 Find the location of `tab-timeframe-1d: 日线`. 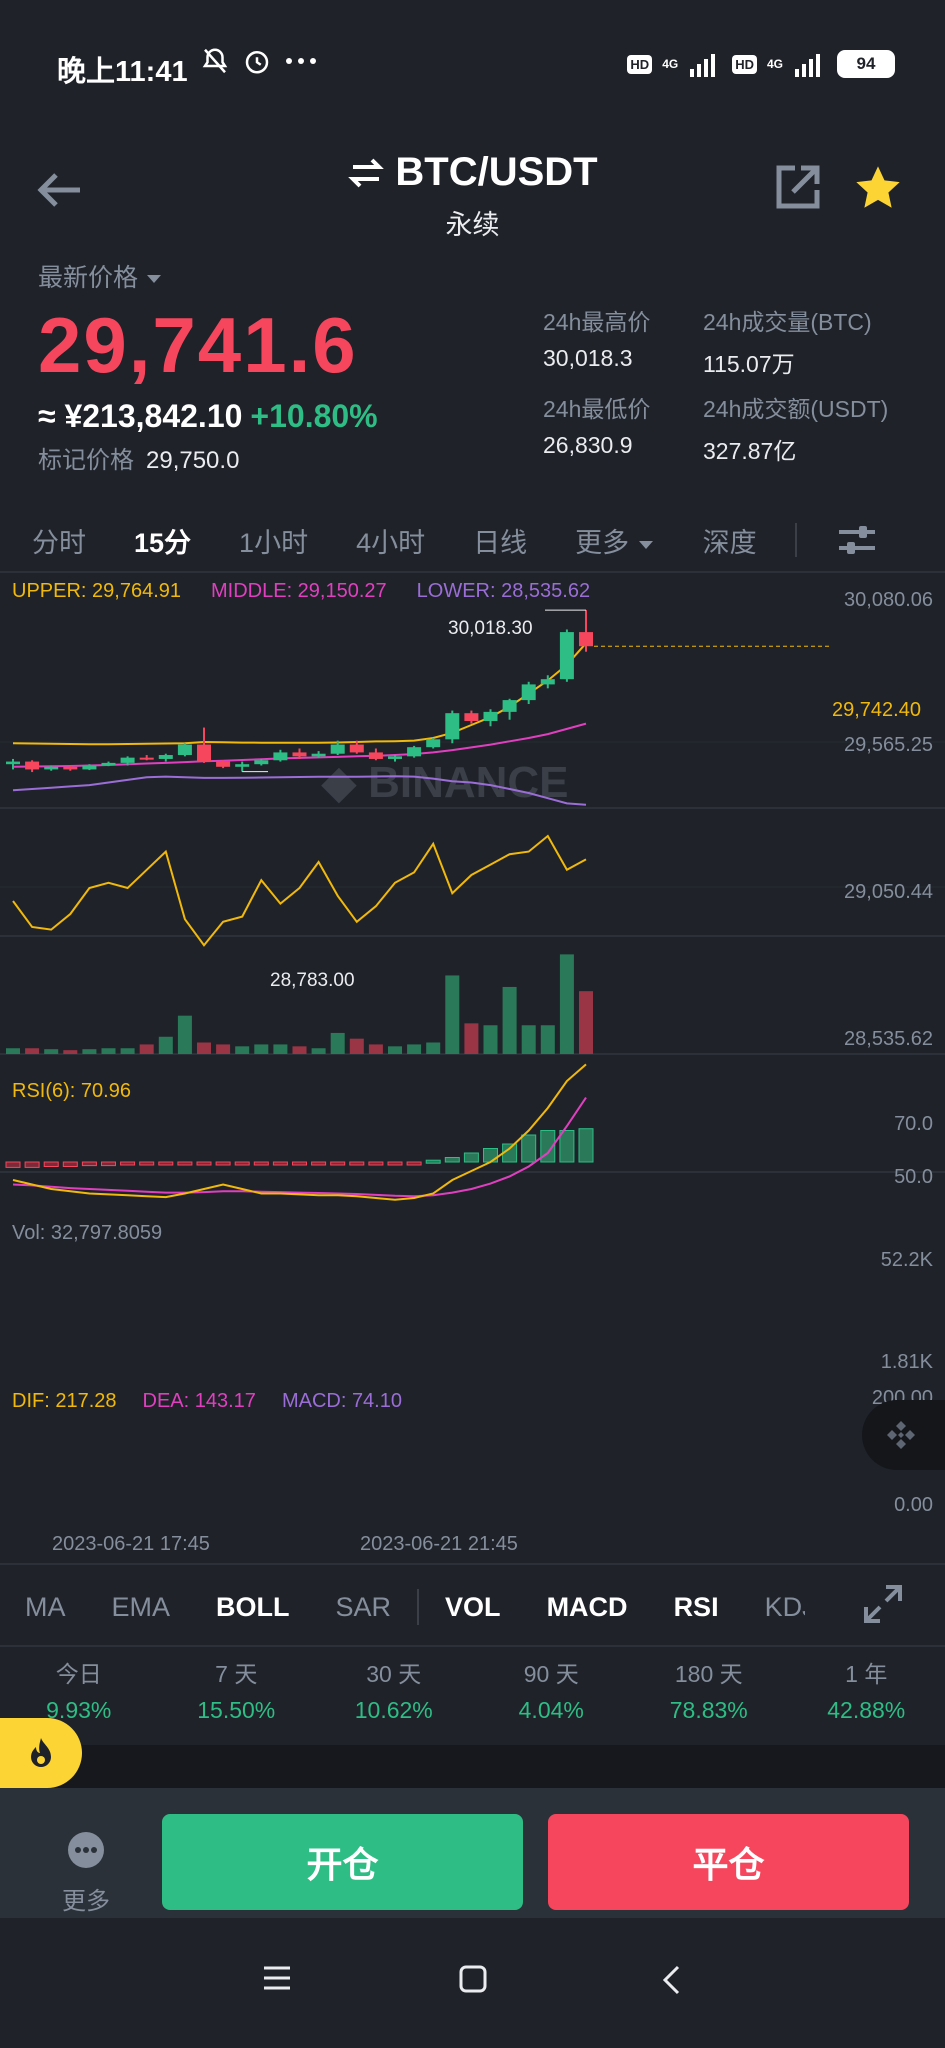

tab-timeframe-1d: 日线 is located at coordinates (500, 542).